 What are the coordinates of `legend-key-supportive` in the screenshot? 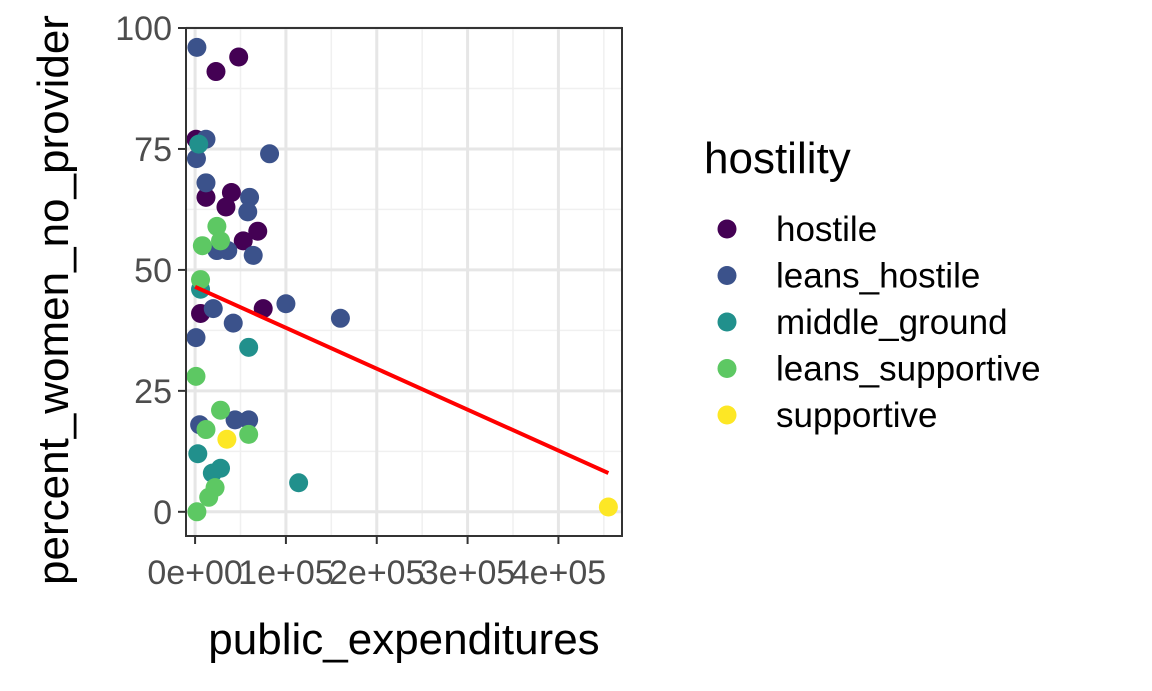 It's located at (727, 415).